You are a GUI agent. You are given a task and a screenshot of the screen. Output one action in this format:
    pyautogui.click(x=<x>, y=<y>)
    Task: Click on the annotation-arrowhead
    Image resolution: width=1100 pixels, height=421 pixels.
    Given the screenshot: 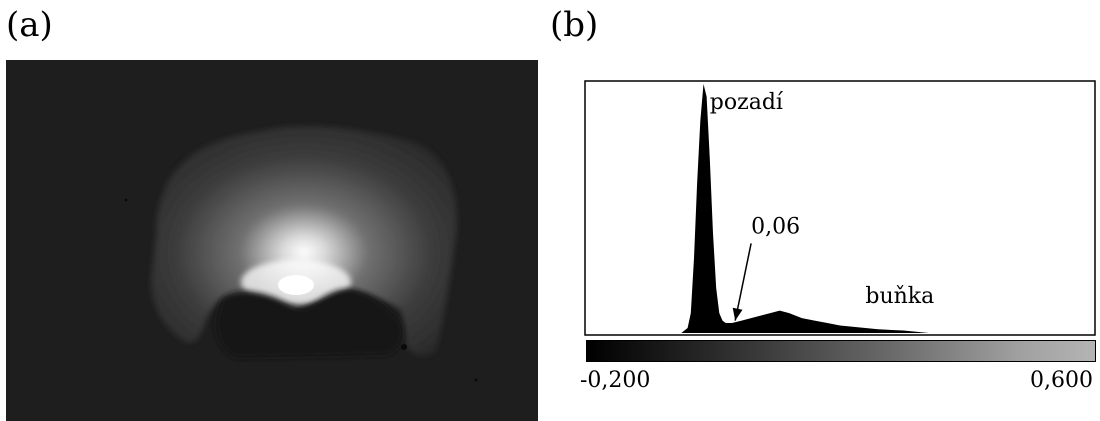 What is the action you would take?
    pyautogui.click(x=737, y=314)
    